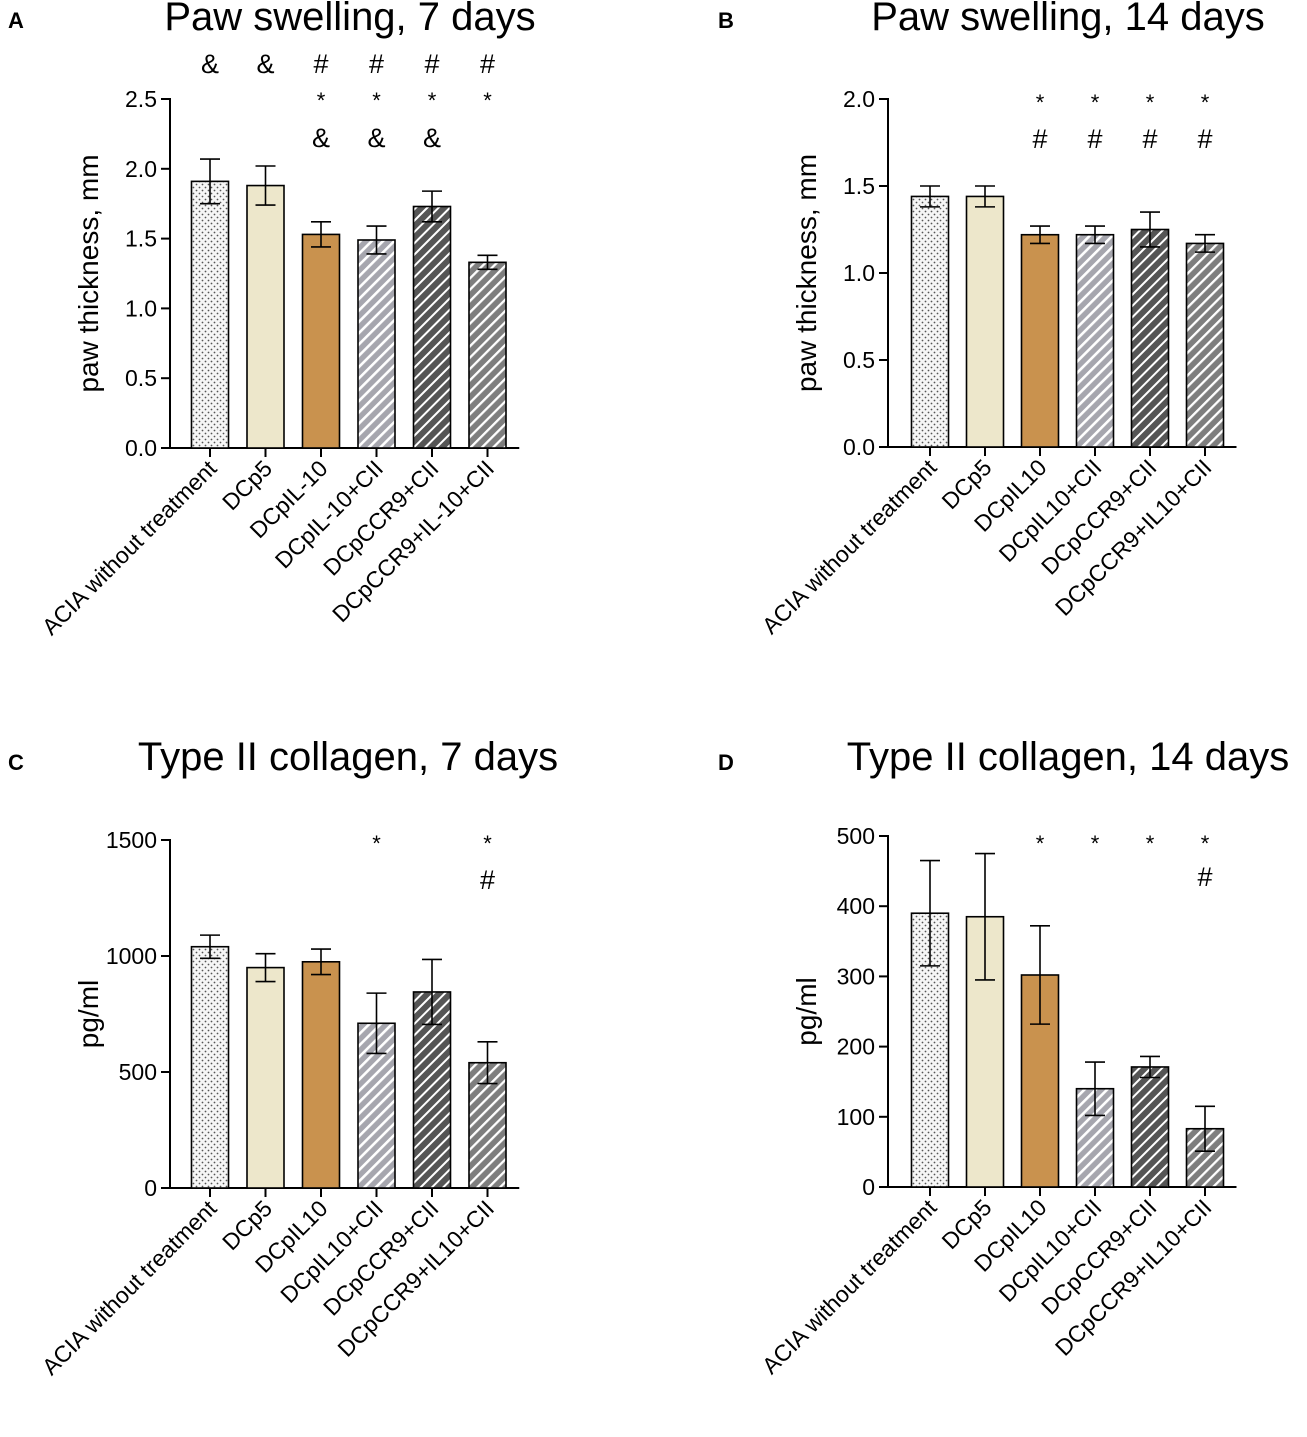 The width and height of the screenshot is (1307, 1437). Describe the element at coordinates (141, 99) in the screenshot. I see `y-tick-label: 2.5` at that location.